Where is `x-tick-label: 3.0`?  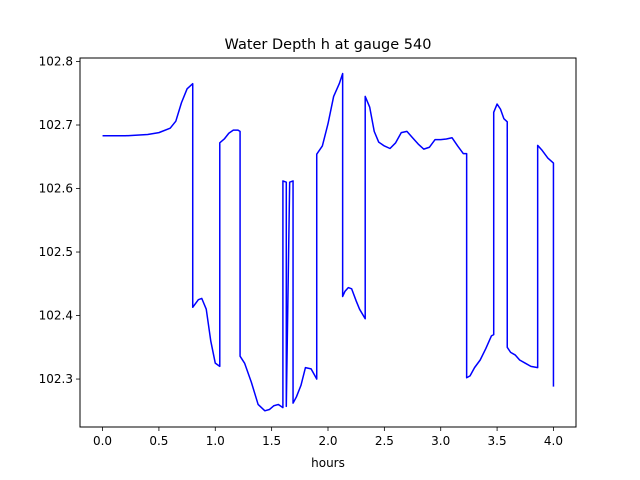 x-tick-label: 3.0 is located at coordinates (440, 441).